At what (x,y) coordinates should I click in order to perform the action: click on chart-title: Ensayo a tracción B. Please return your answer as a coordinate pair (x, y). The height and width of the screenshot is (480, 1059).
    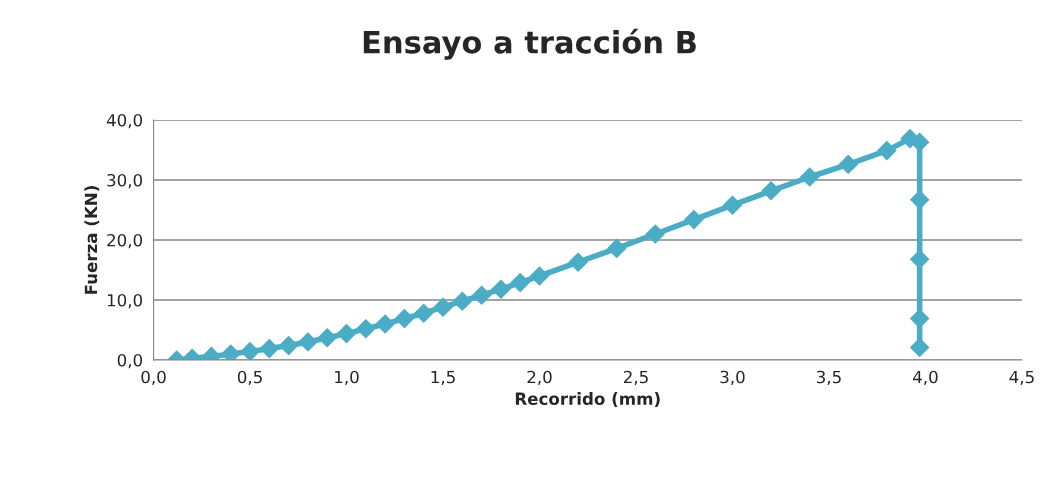
    Looking at the image, I should click on (529, 44).